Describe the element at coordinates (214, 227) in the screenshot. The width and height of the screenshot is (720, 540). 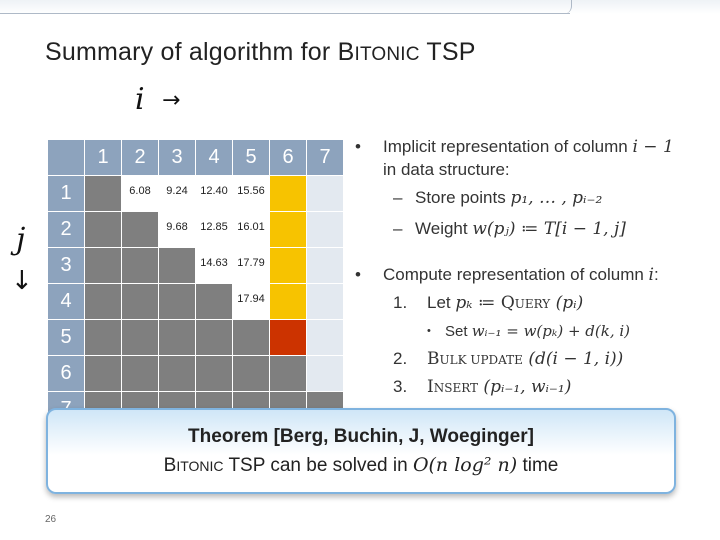
I see `cell-value: 12.85` at that location.